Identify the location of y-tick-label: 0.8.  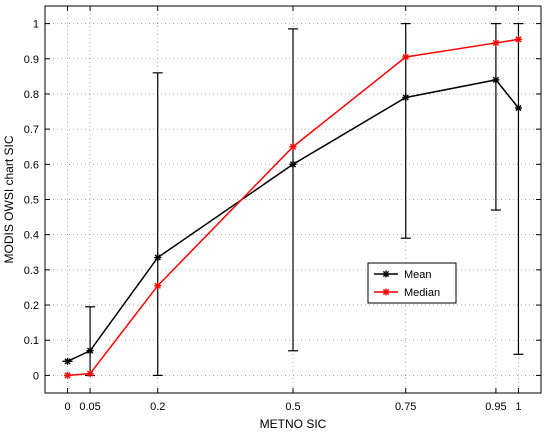
(31, 95).